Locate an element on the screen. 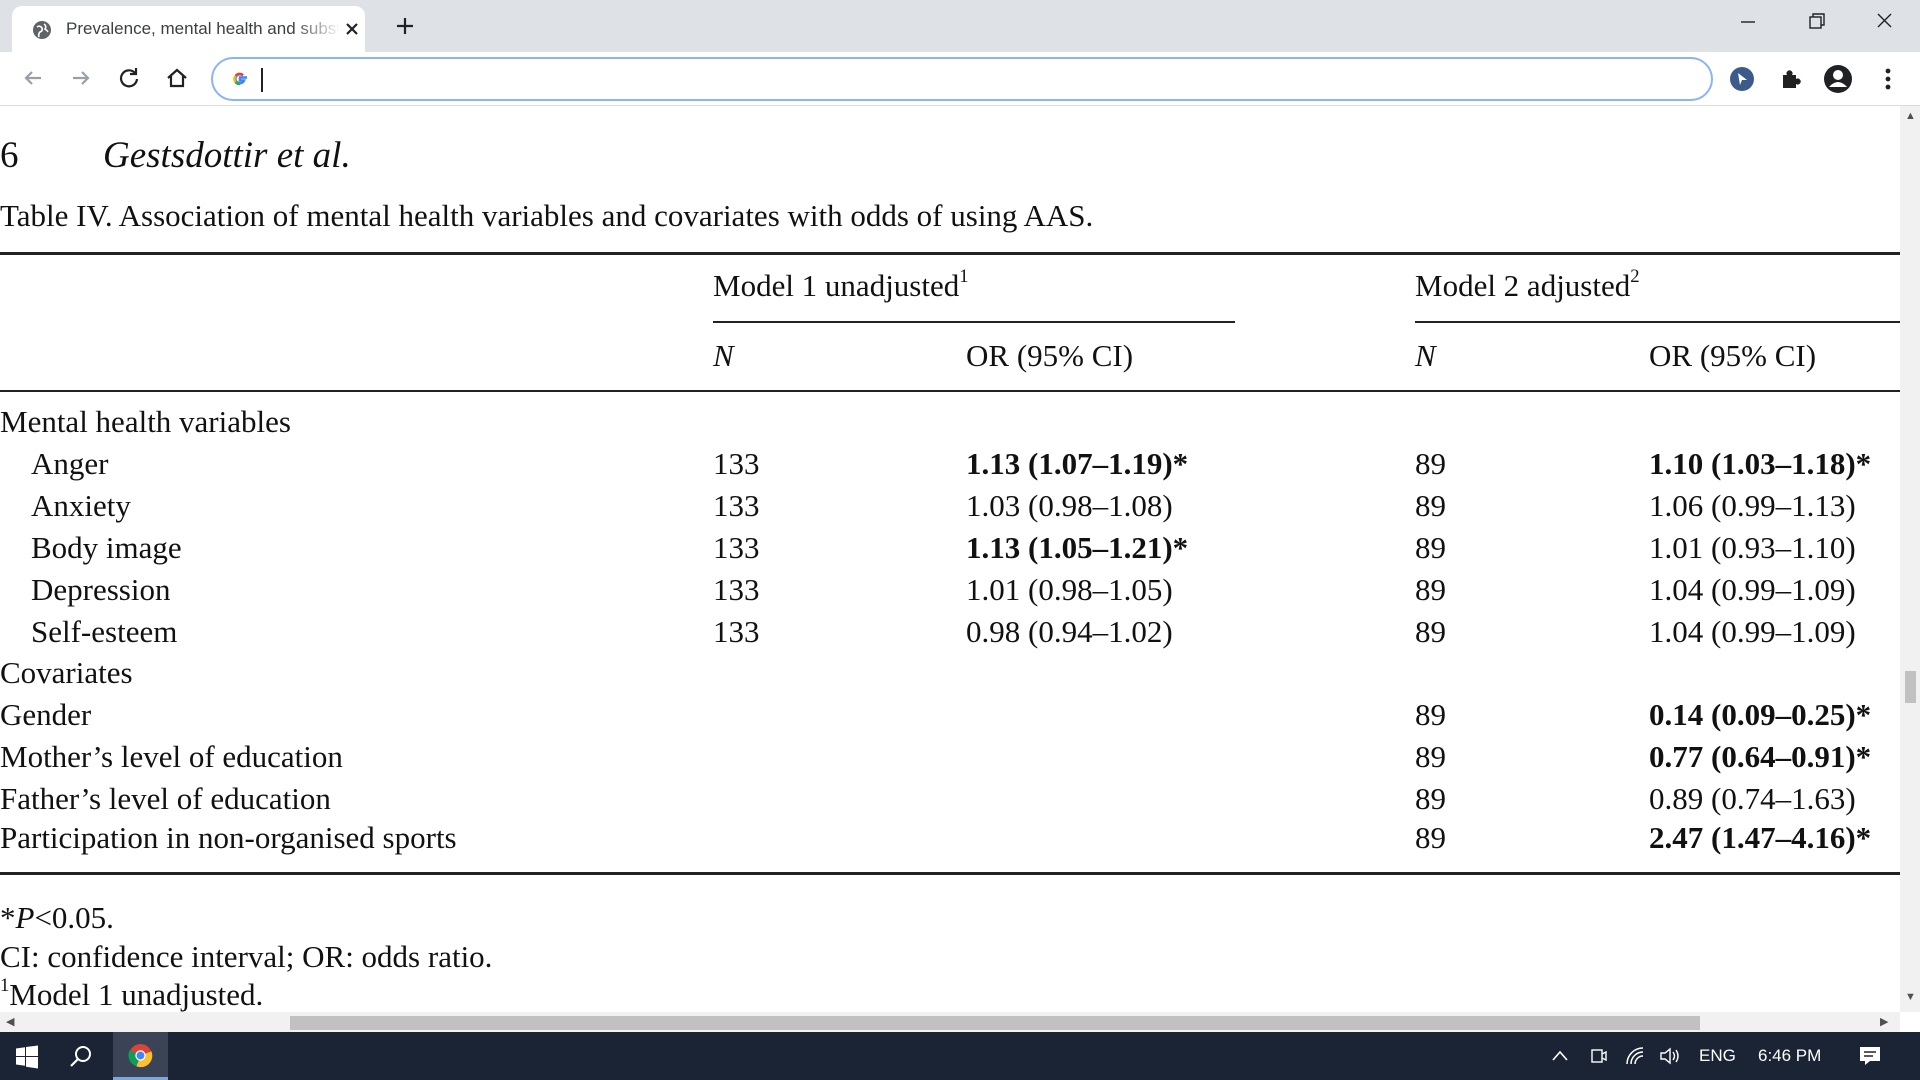  model1-rule is located at coordinates (974, 322).